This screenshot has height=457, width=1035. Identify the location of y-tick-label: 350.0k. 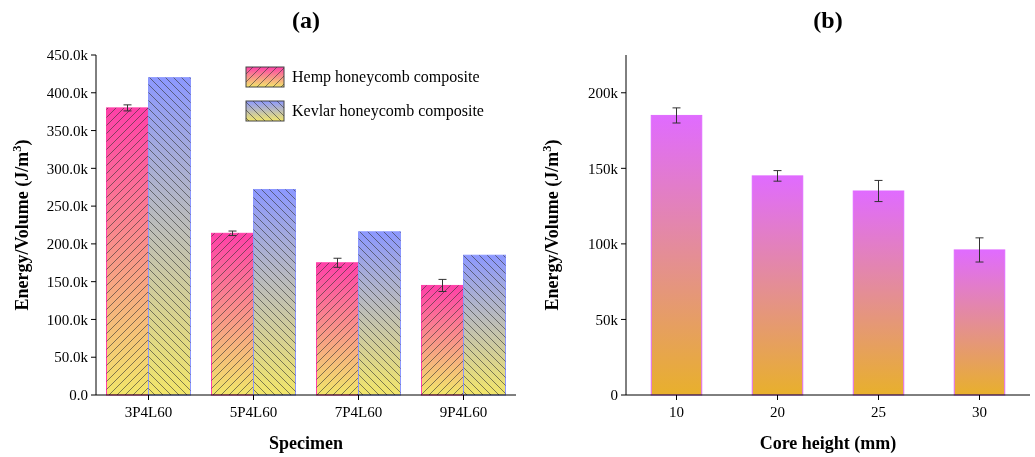
(67, 130).